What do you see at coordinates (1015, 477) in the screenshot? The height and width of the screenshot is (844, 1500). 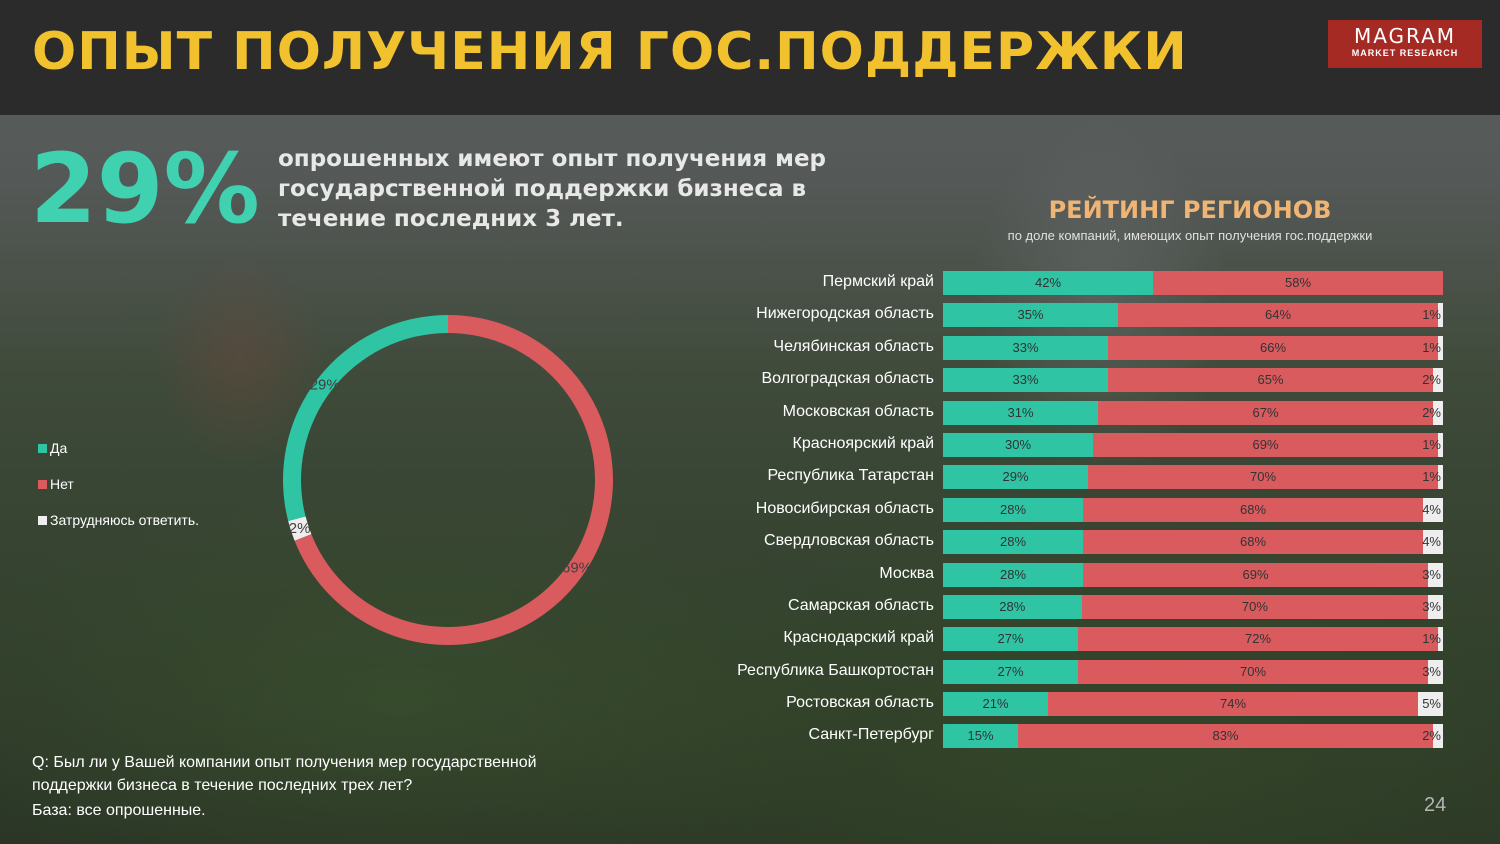 I see `bar-segment-yes: 29%` at bounding box center [1015, 477].